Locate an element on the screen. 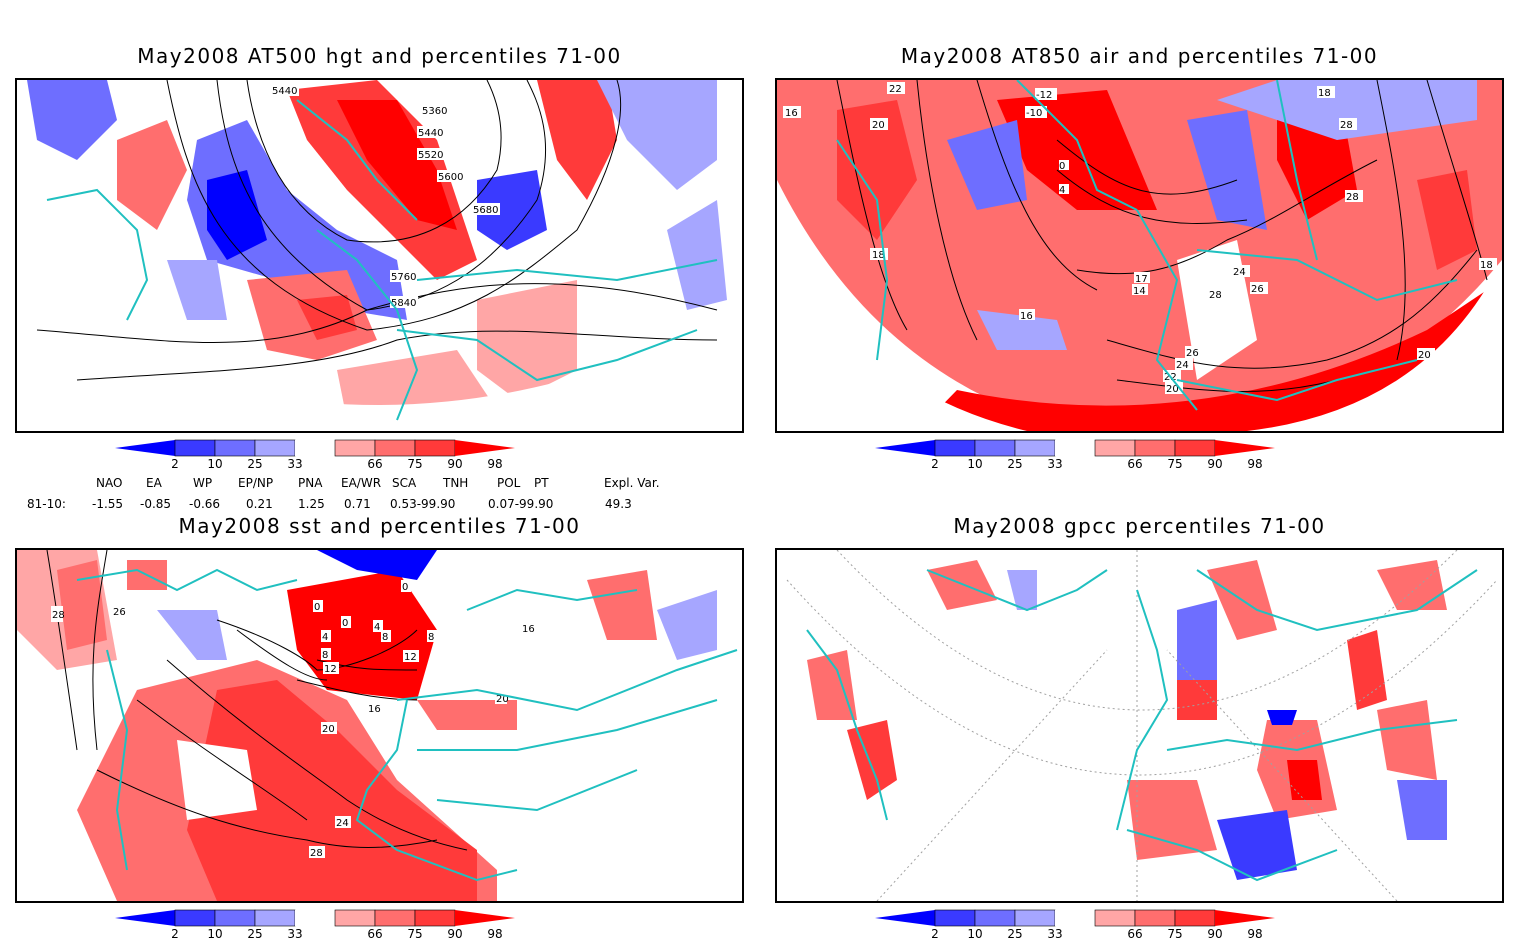 The width and height of the screenshot is (1520, 948). index-value-pna: 1.25 is located at coordinates (311, 504).